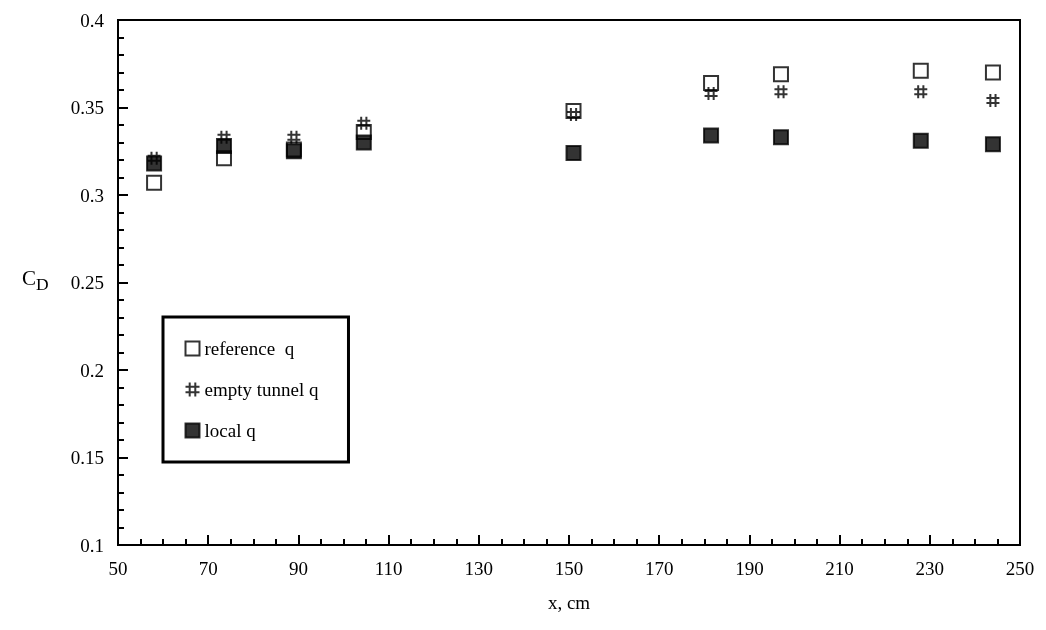 This screenshot has width=1046, height=630. I want to click on x-tick-label: 210, so click(839, 568).